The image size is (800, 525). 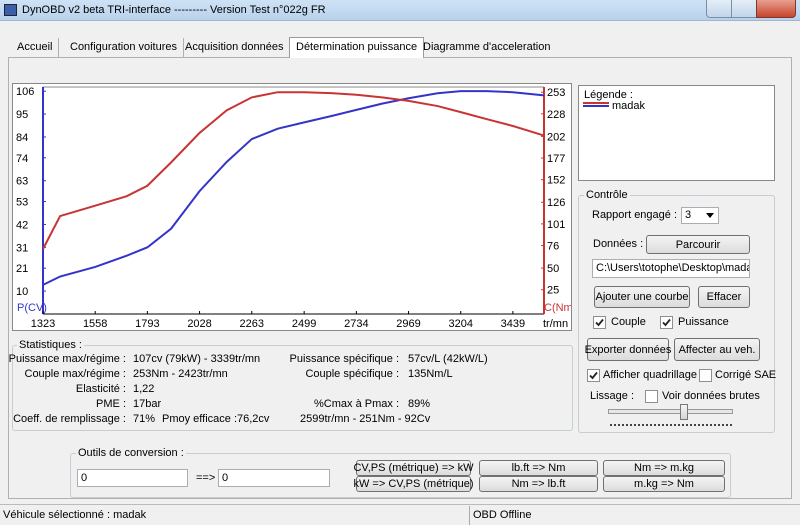 What do you see at coordinates (555, 324) in the screenshot?
I see `x-axis-label: tr/mn` at bounding box center [555, 324].